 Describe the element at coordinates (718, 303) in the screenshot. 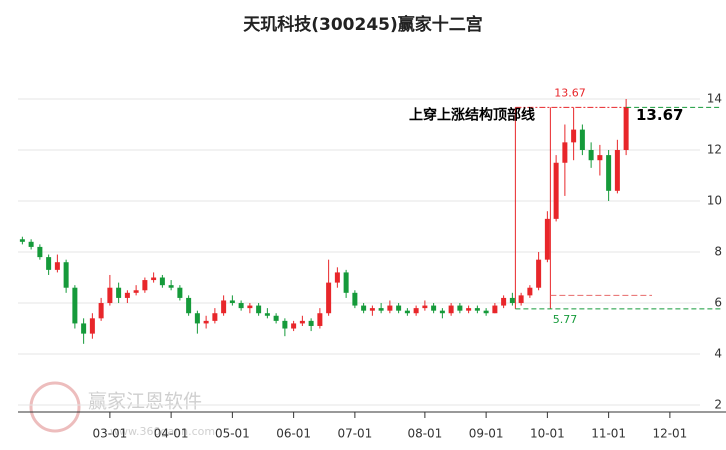

I see `y-tick-label: 6` at that location.